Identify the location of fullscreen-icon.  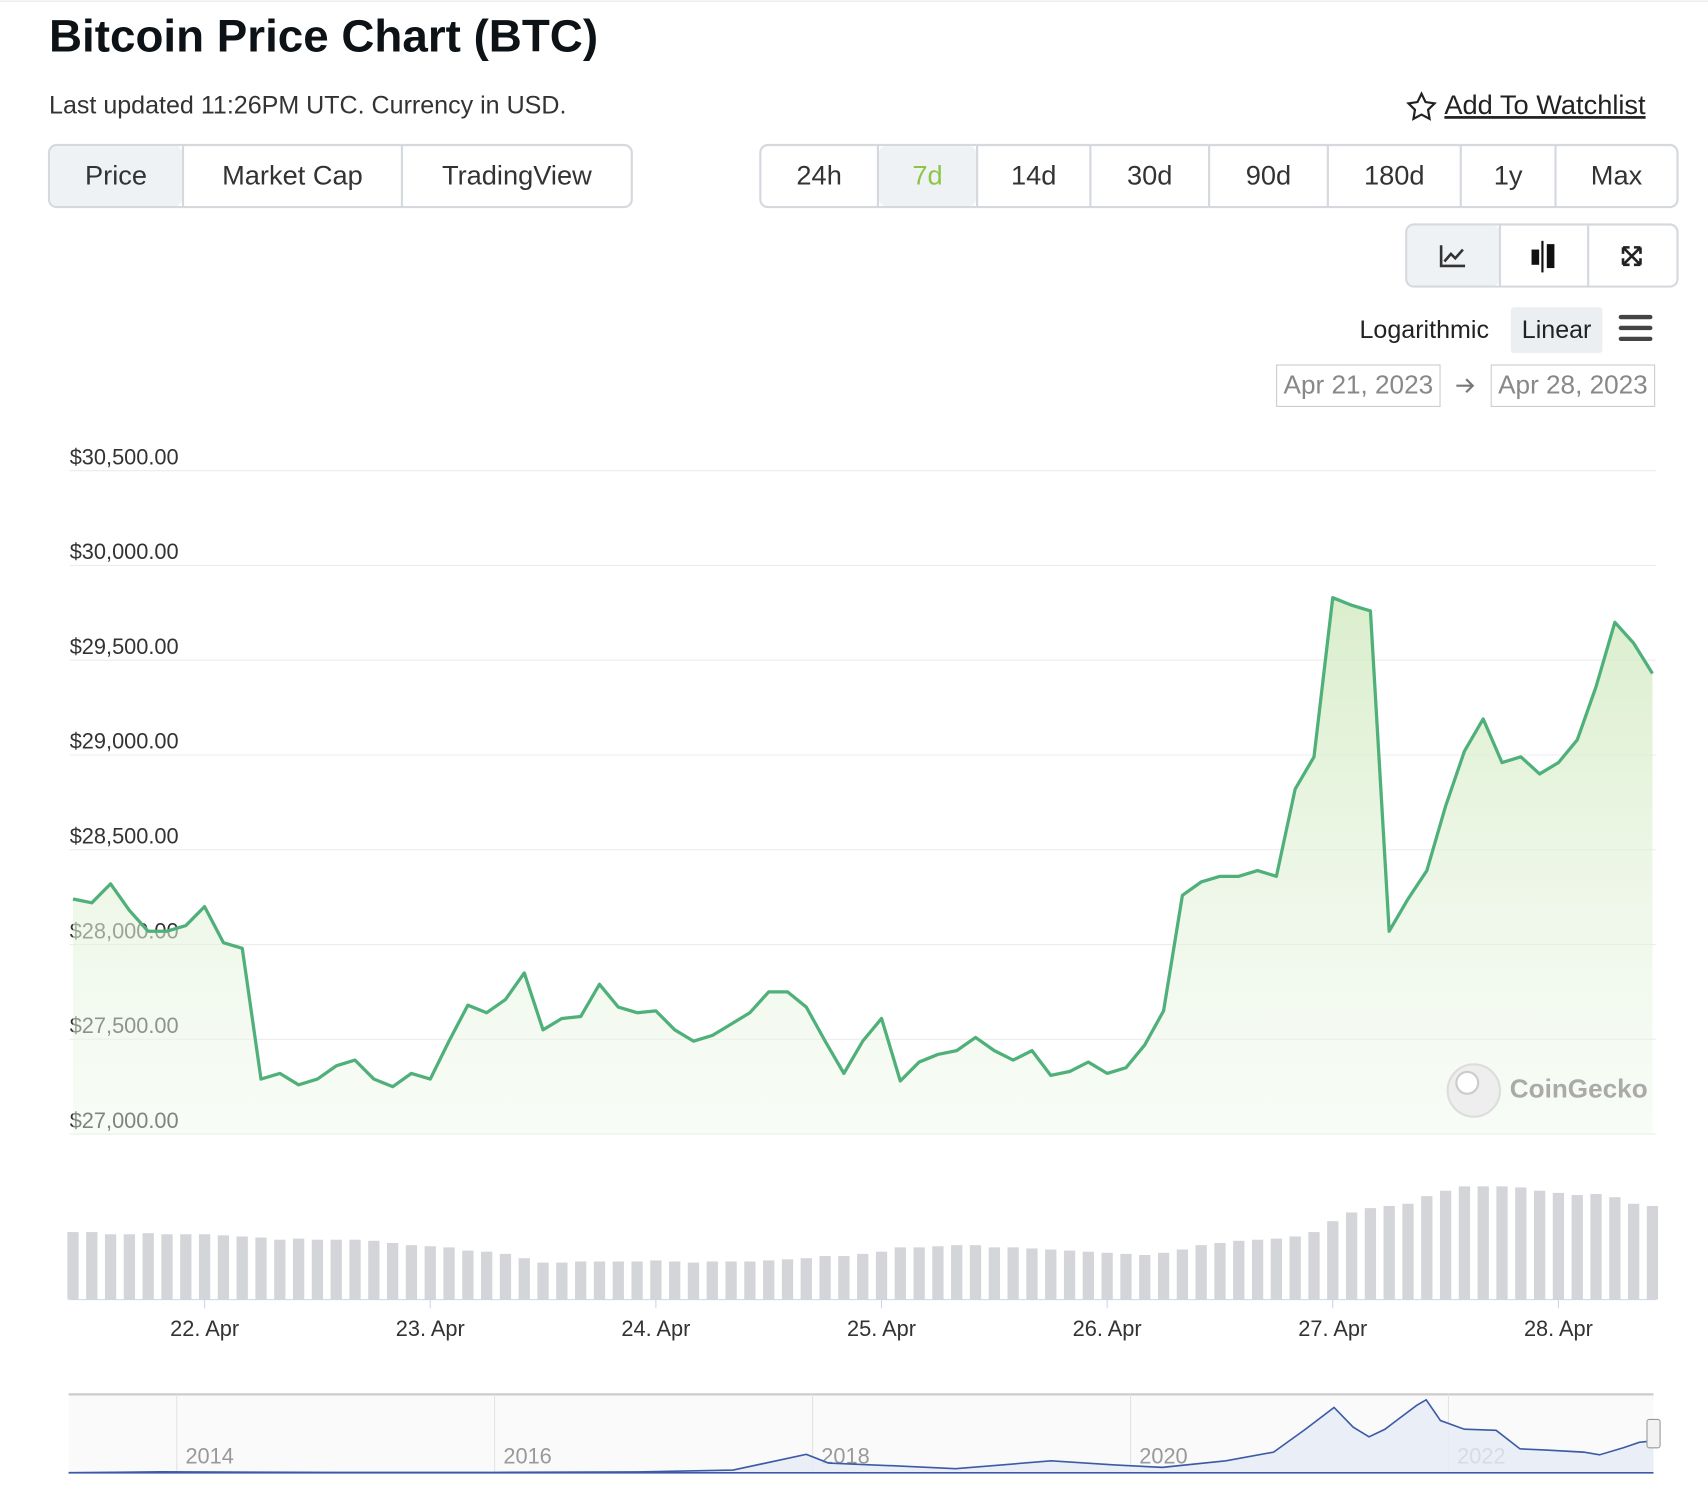
(1631, 256).